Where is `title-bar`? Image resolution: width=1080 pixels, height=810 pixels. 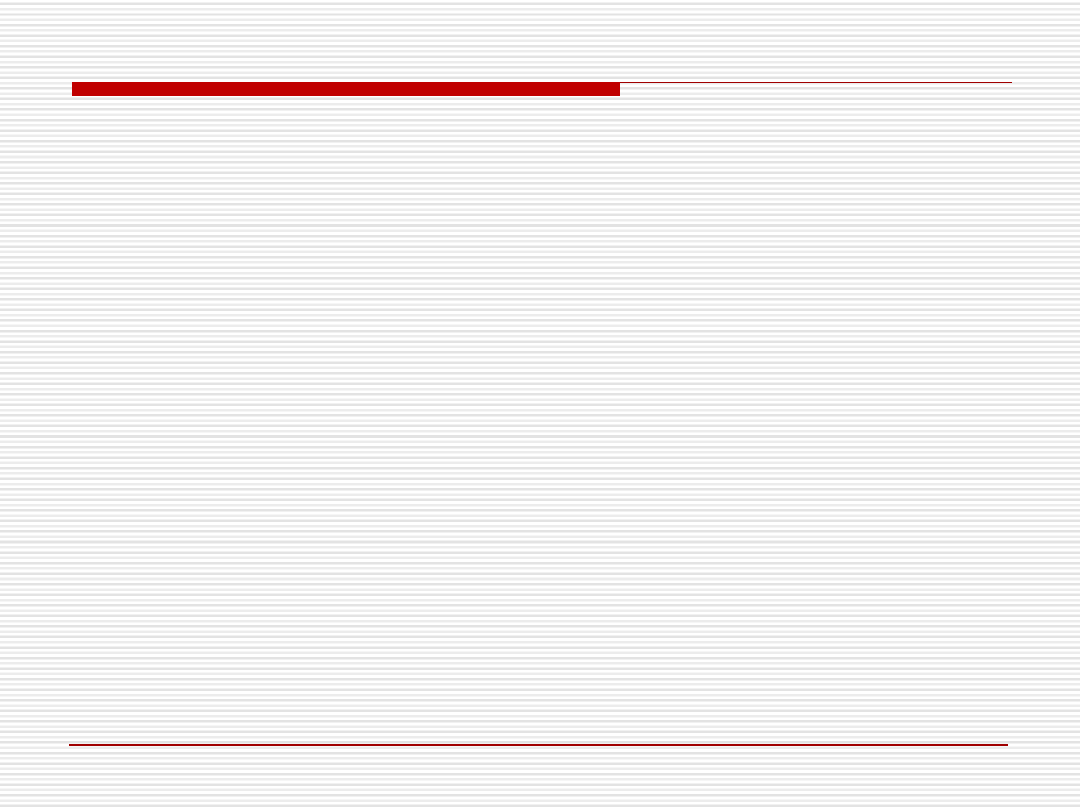
title-bar is located at coordinates (346, 88).